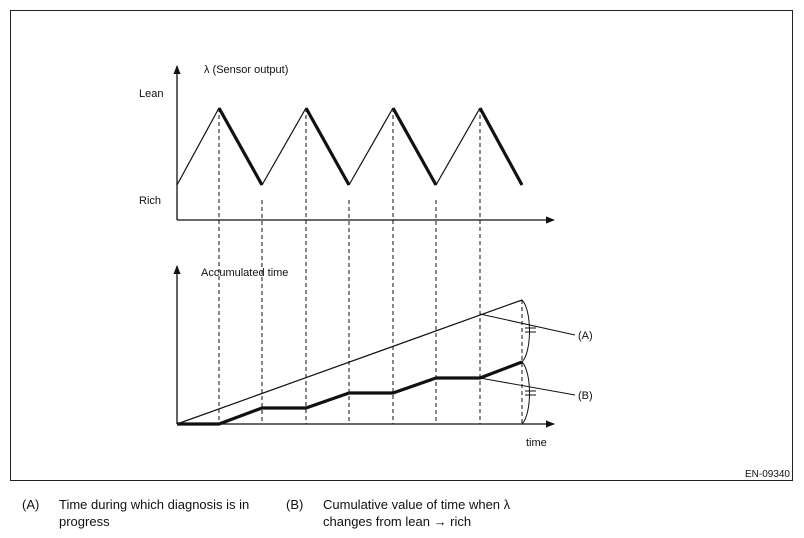 The width and height of the screenshot is (804, 538). I want to click on top-y-axis-title: λ (Sensor output), so click(246, 70).